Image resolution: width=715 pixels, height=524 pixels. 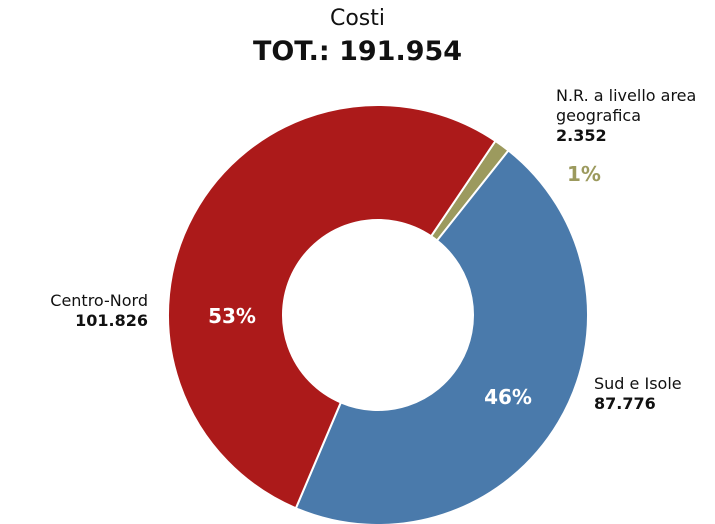 I want to click on value-label: 87.776, so click(x=625, y=403).